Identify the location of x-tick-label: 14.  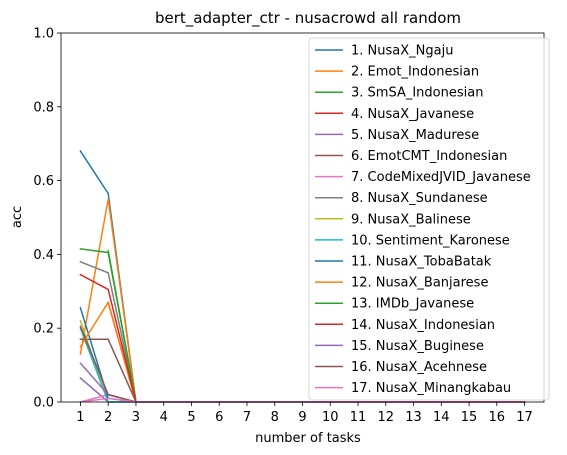
(441, 417).